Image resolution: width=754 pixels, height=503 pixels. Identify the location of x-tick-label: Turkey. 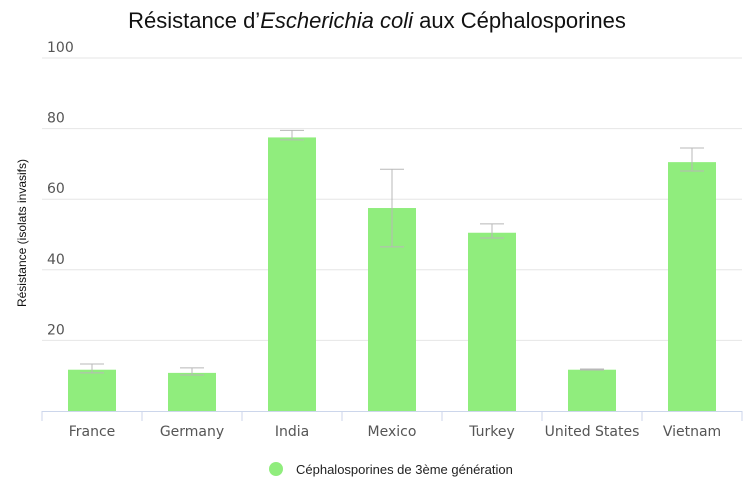
(491, 432).